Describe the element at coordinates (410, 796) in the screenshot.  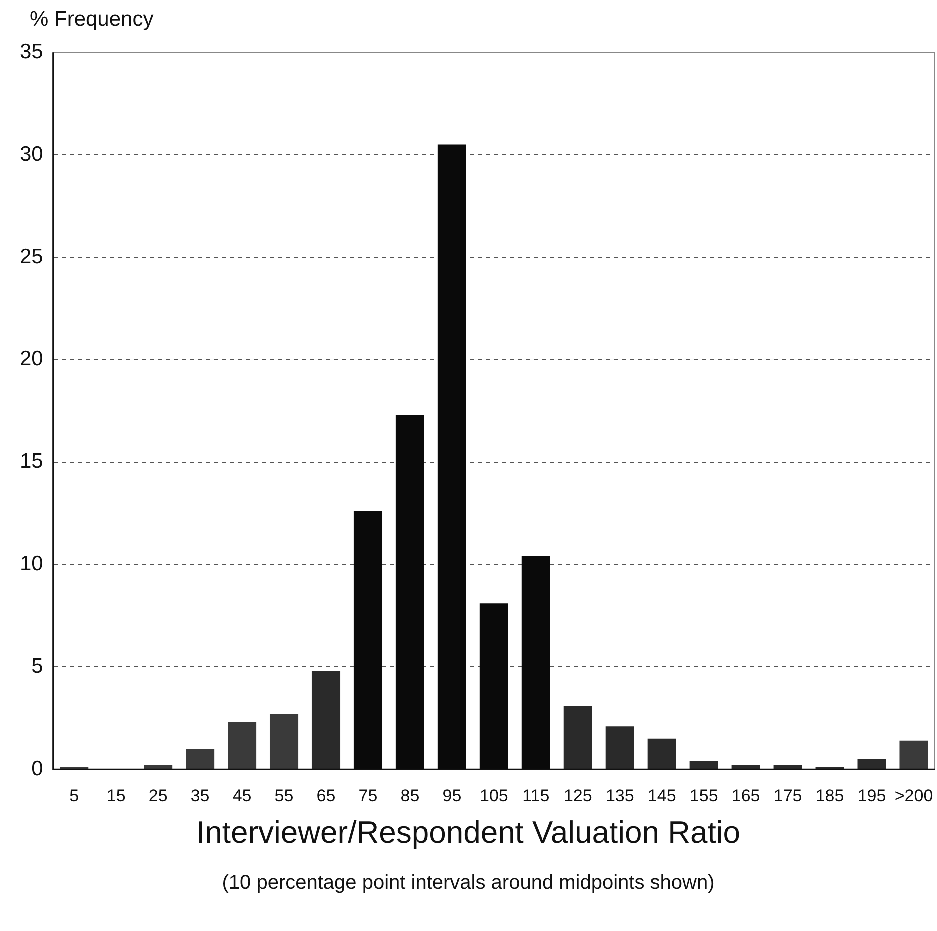
I see `x-tick-label: 85` at that location.